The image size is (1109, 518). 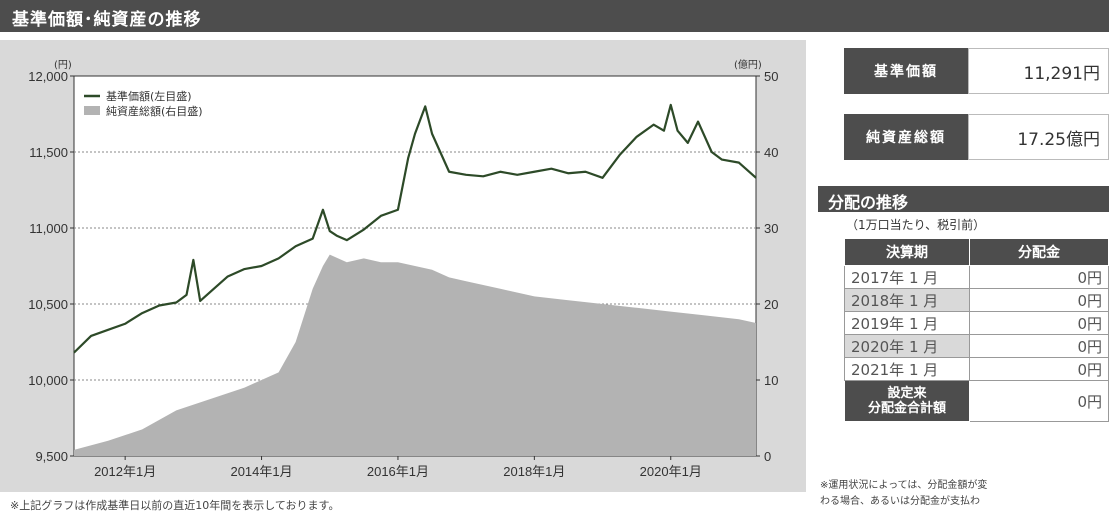 What do you see at coordinates (154, 111) in the screenshot?
I see `legend-label-net-assets: 純資産総額(右目盛)` at bounding box center [154, 111].